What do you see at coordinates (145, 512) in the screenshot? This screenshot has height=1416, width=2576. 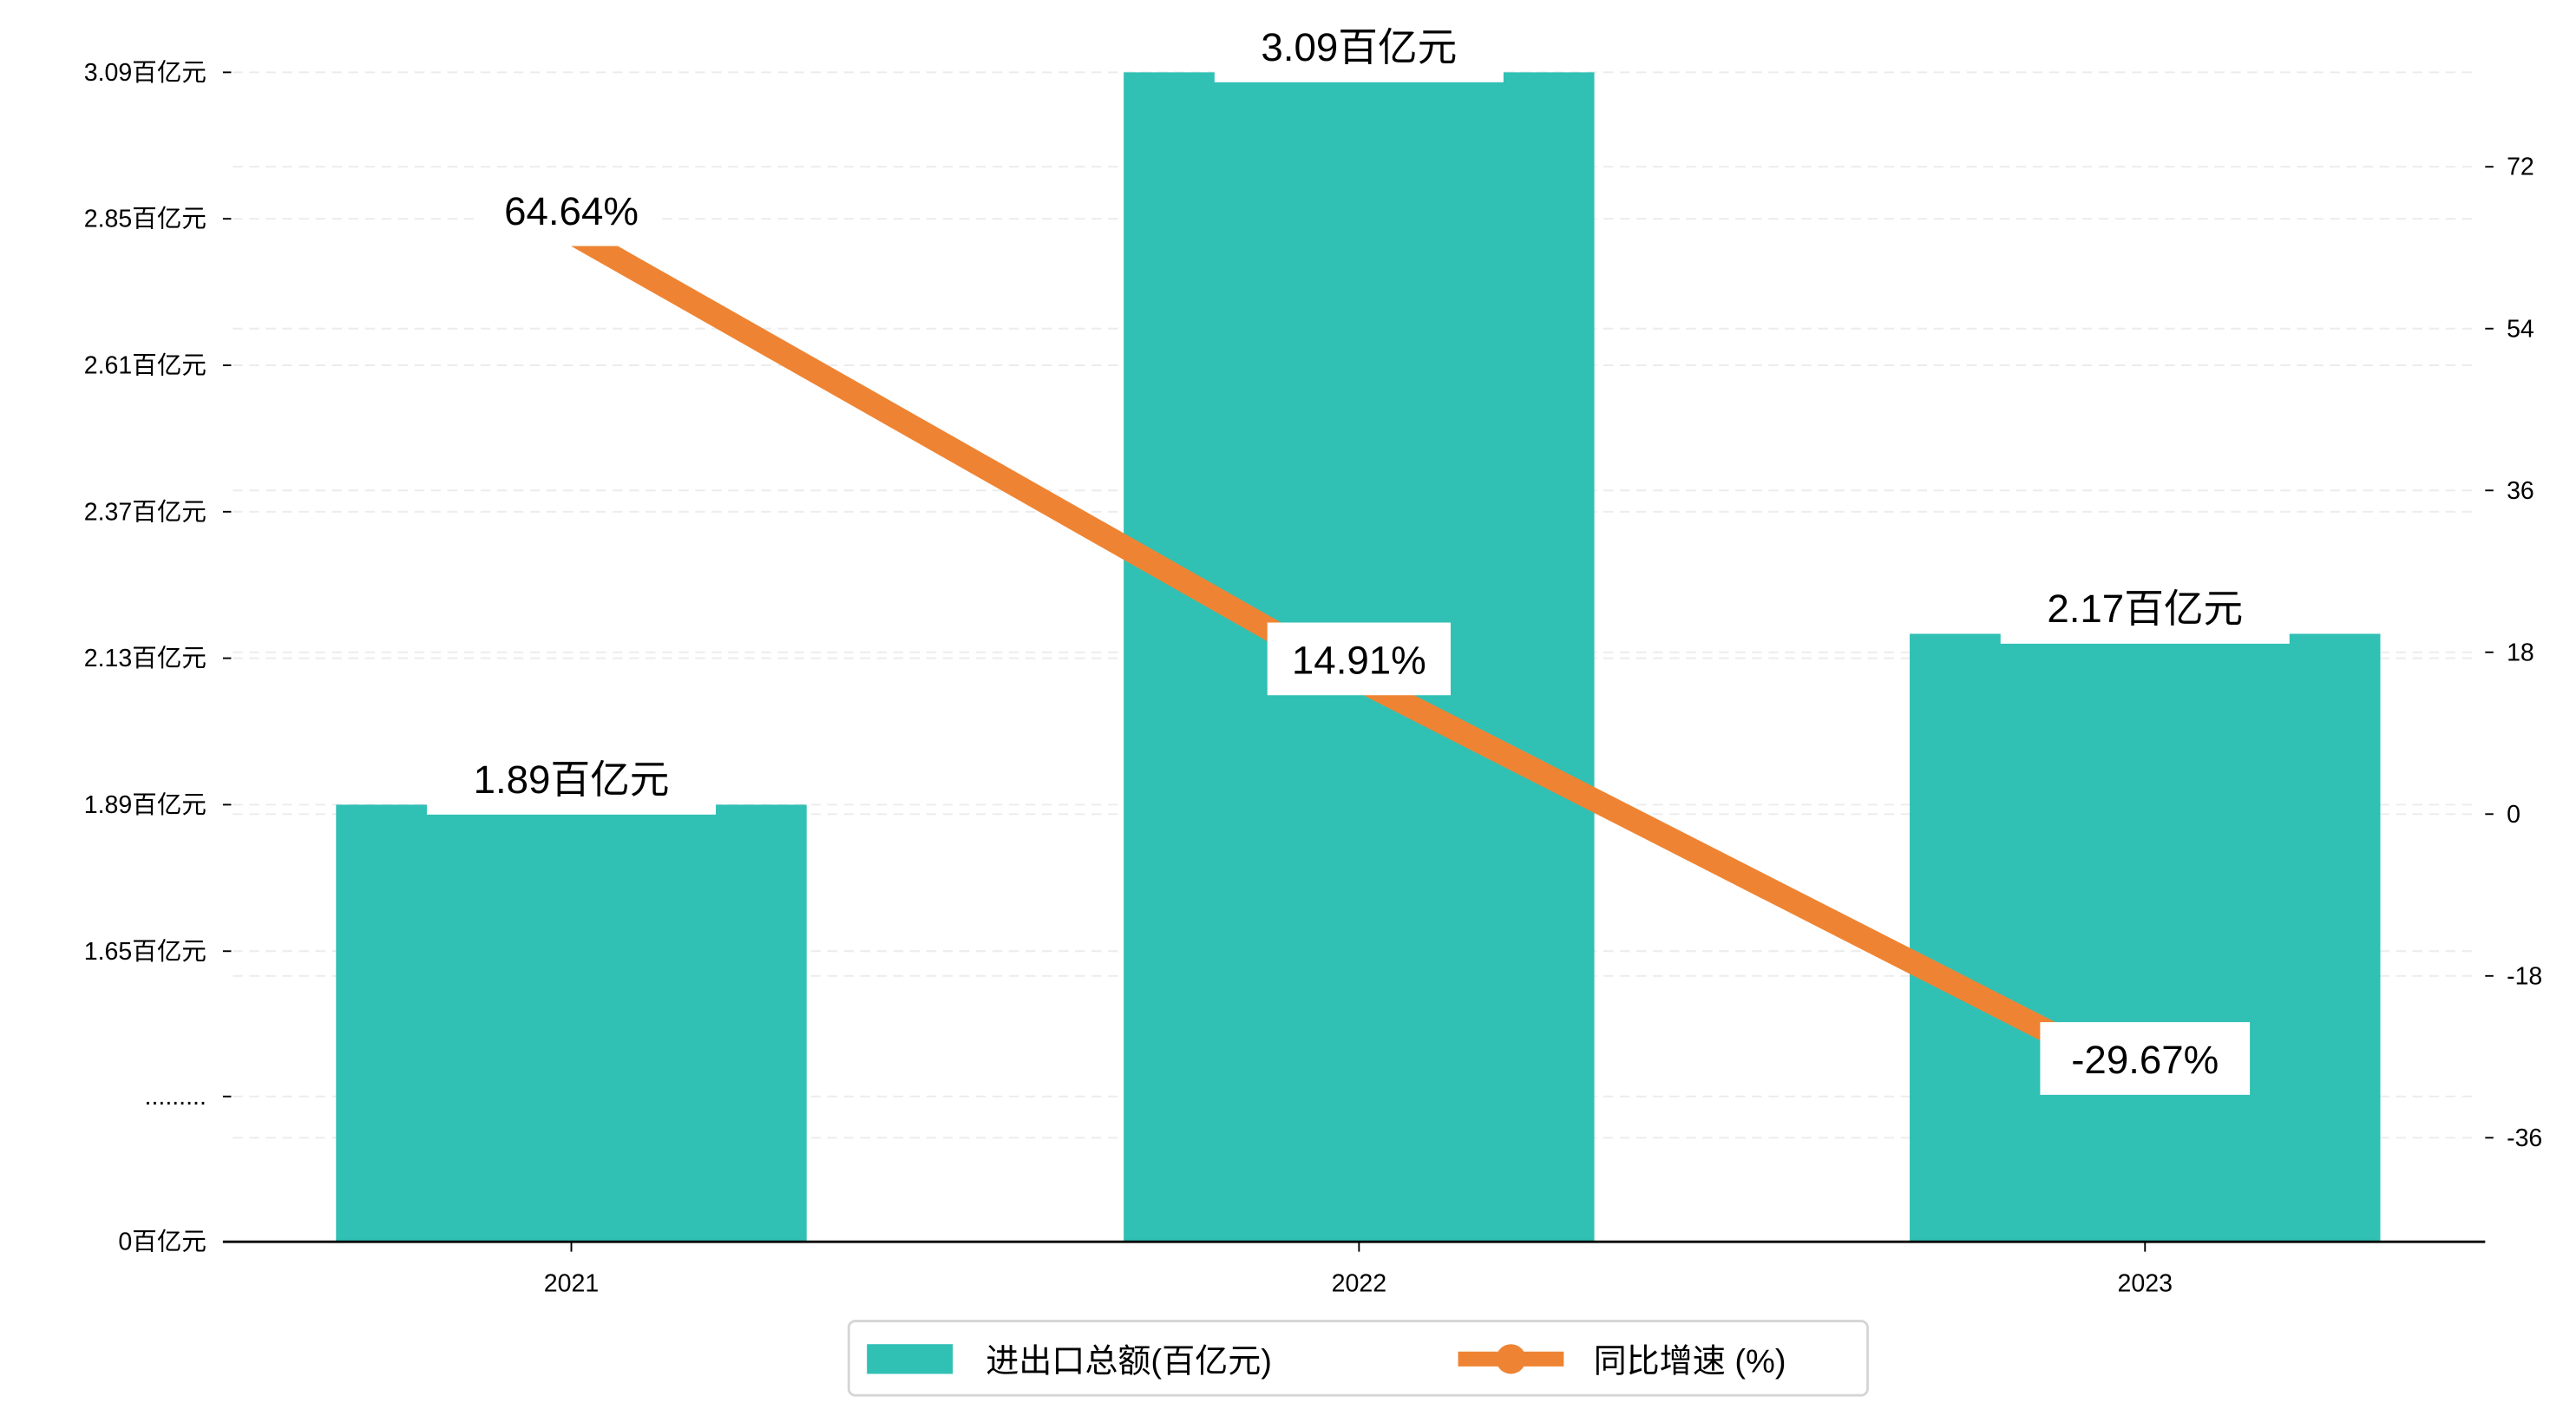 I see `left-tick-label: 2.37百亿元` at bounding box center [145, 512].